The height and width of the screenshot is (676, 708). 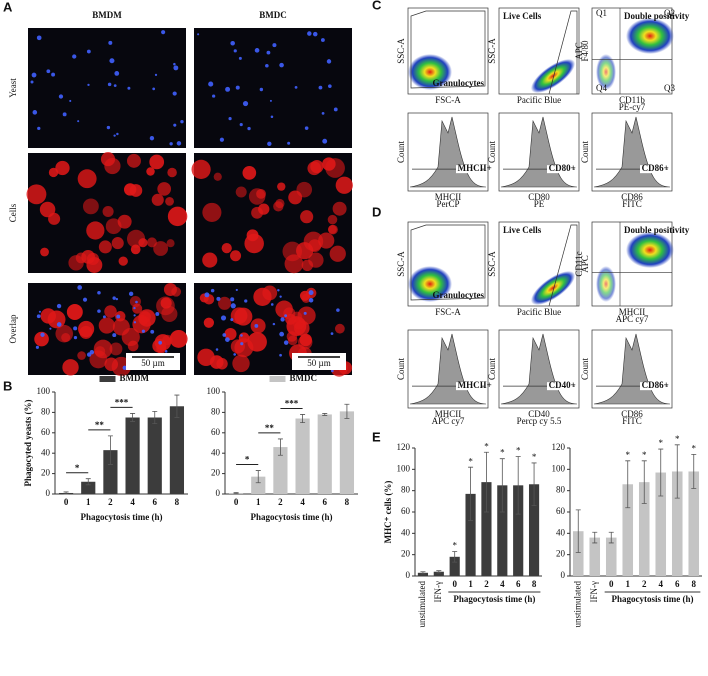 I want to click on histogram, so click(x=539, y=152).